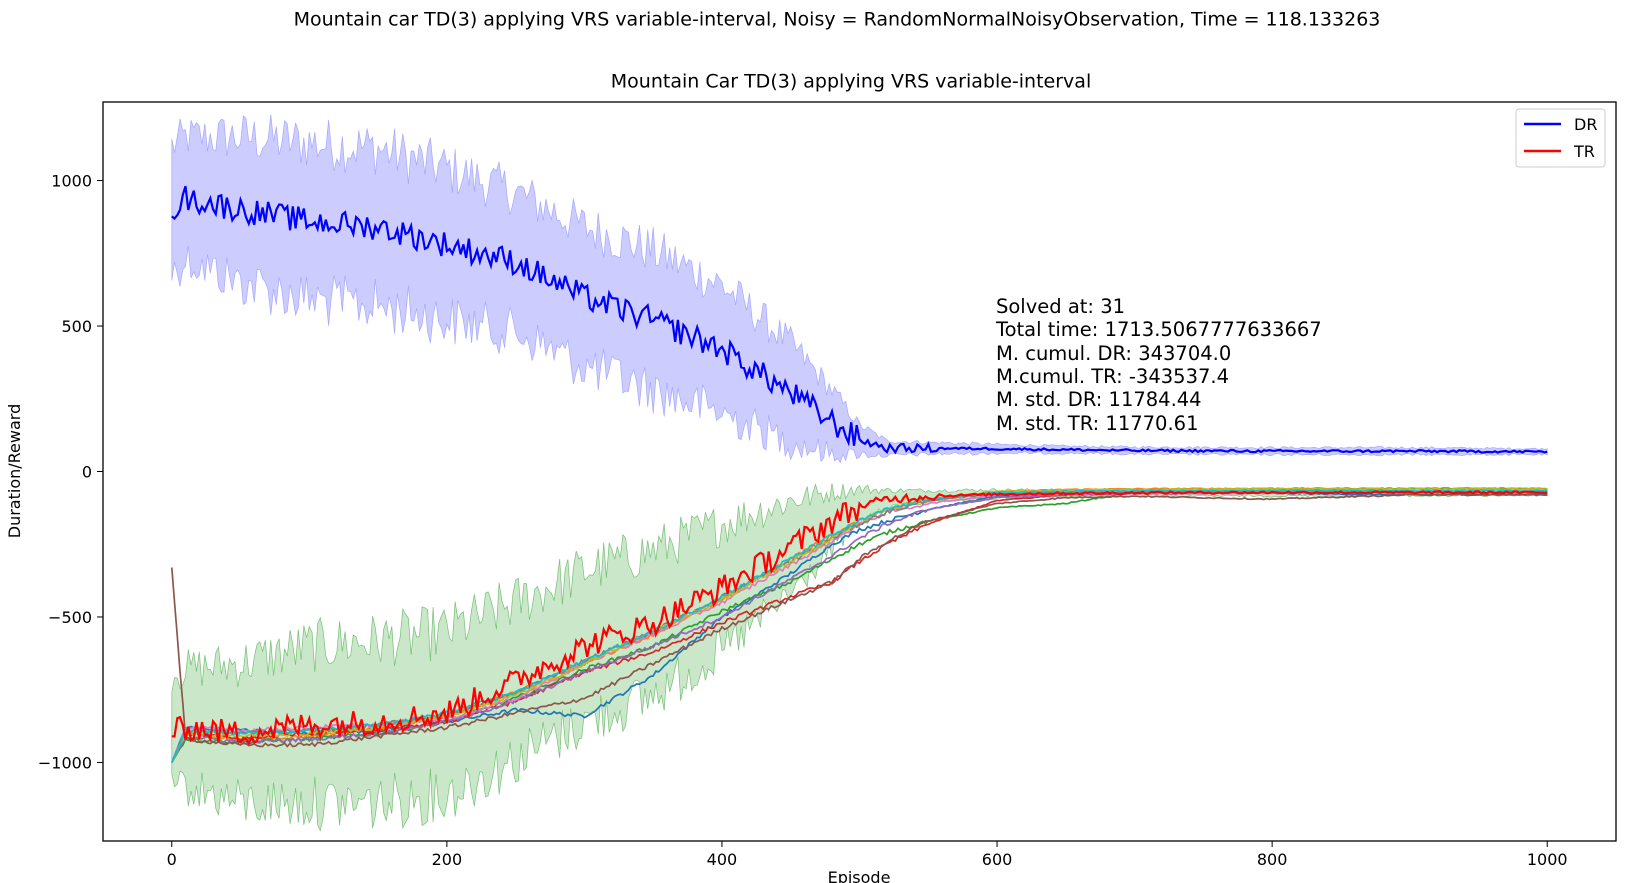  What do you see at coordinates (1113, 353) in the screenshot?
I see `annotation-line: M. cumul. DR: 343704.0` at bounding box center [1113, 353].